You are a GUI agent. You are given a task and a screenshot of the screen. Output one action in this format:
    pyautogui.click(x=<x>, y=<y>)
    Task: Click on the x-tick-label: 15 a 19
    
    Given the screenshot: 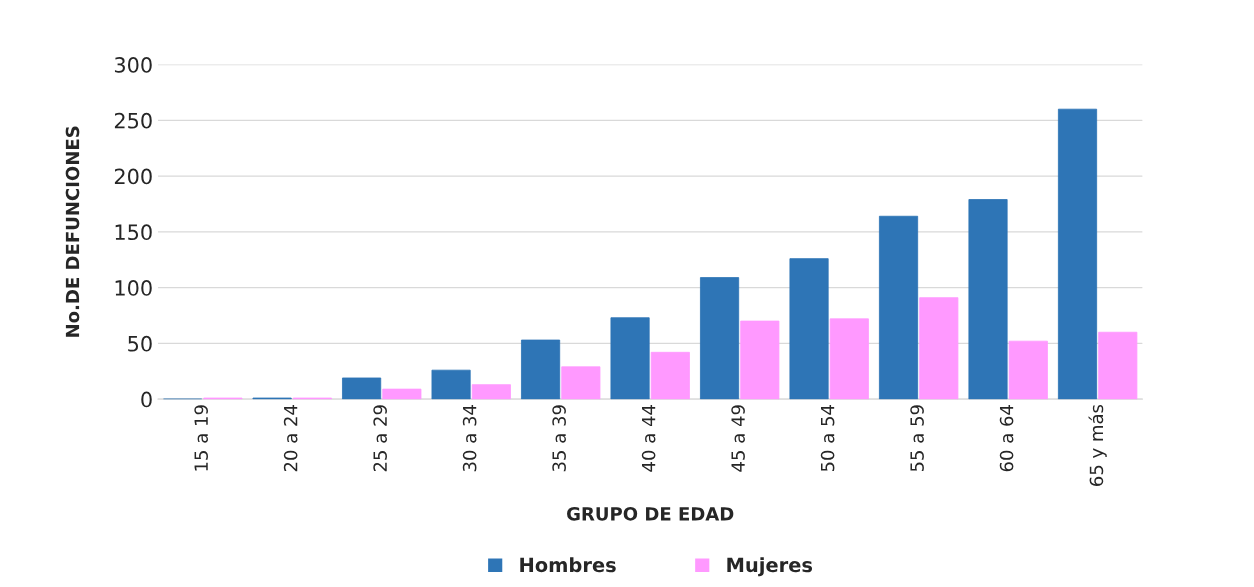 What is the action you would take?
    pyautogui.click(x=201, y=438)
    